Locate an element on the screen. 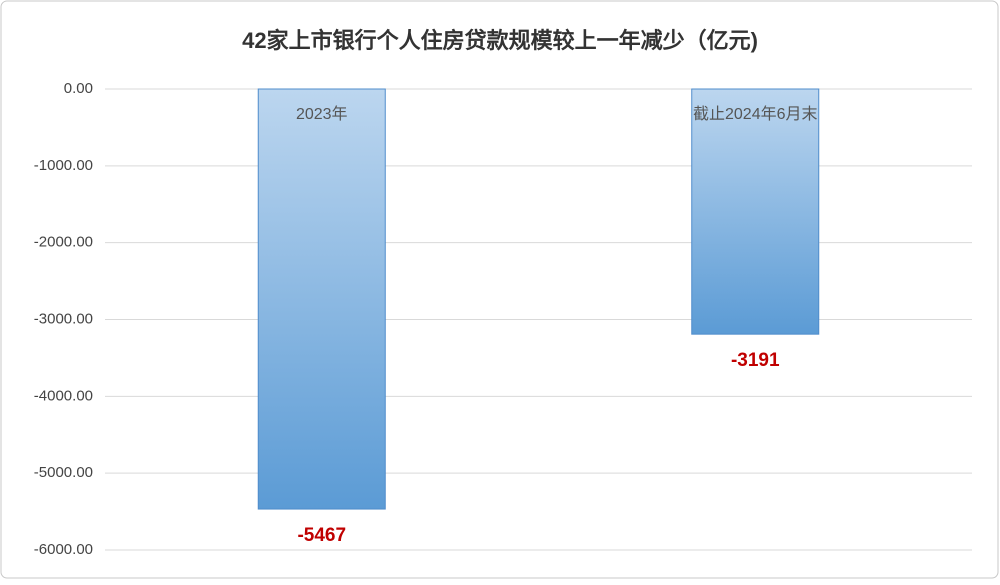 The image size is (1000, 585). y-tick-label: -5000.00 is located at coordinates (63, 472).